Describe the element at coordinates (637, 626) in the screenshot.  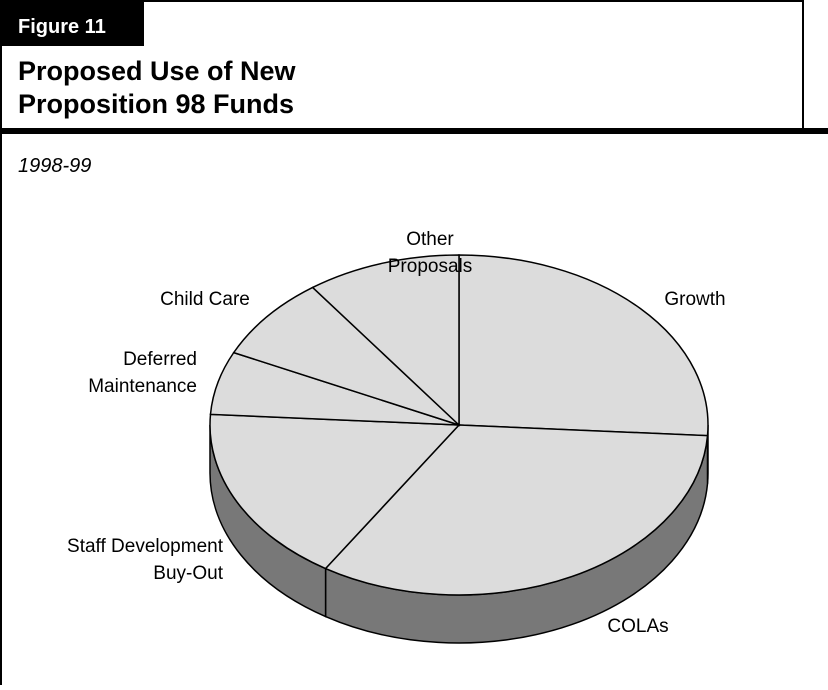
I see `slice-label: COLAs` at that location.